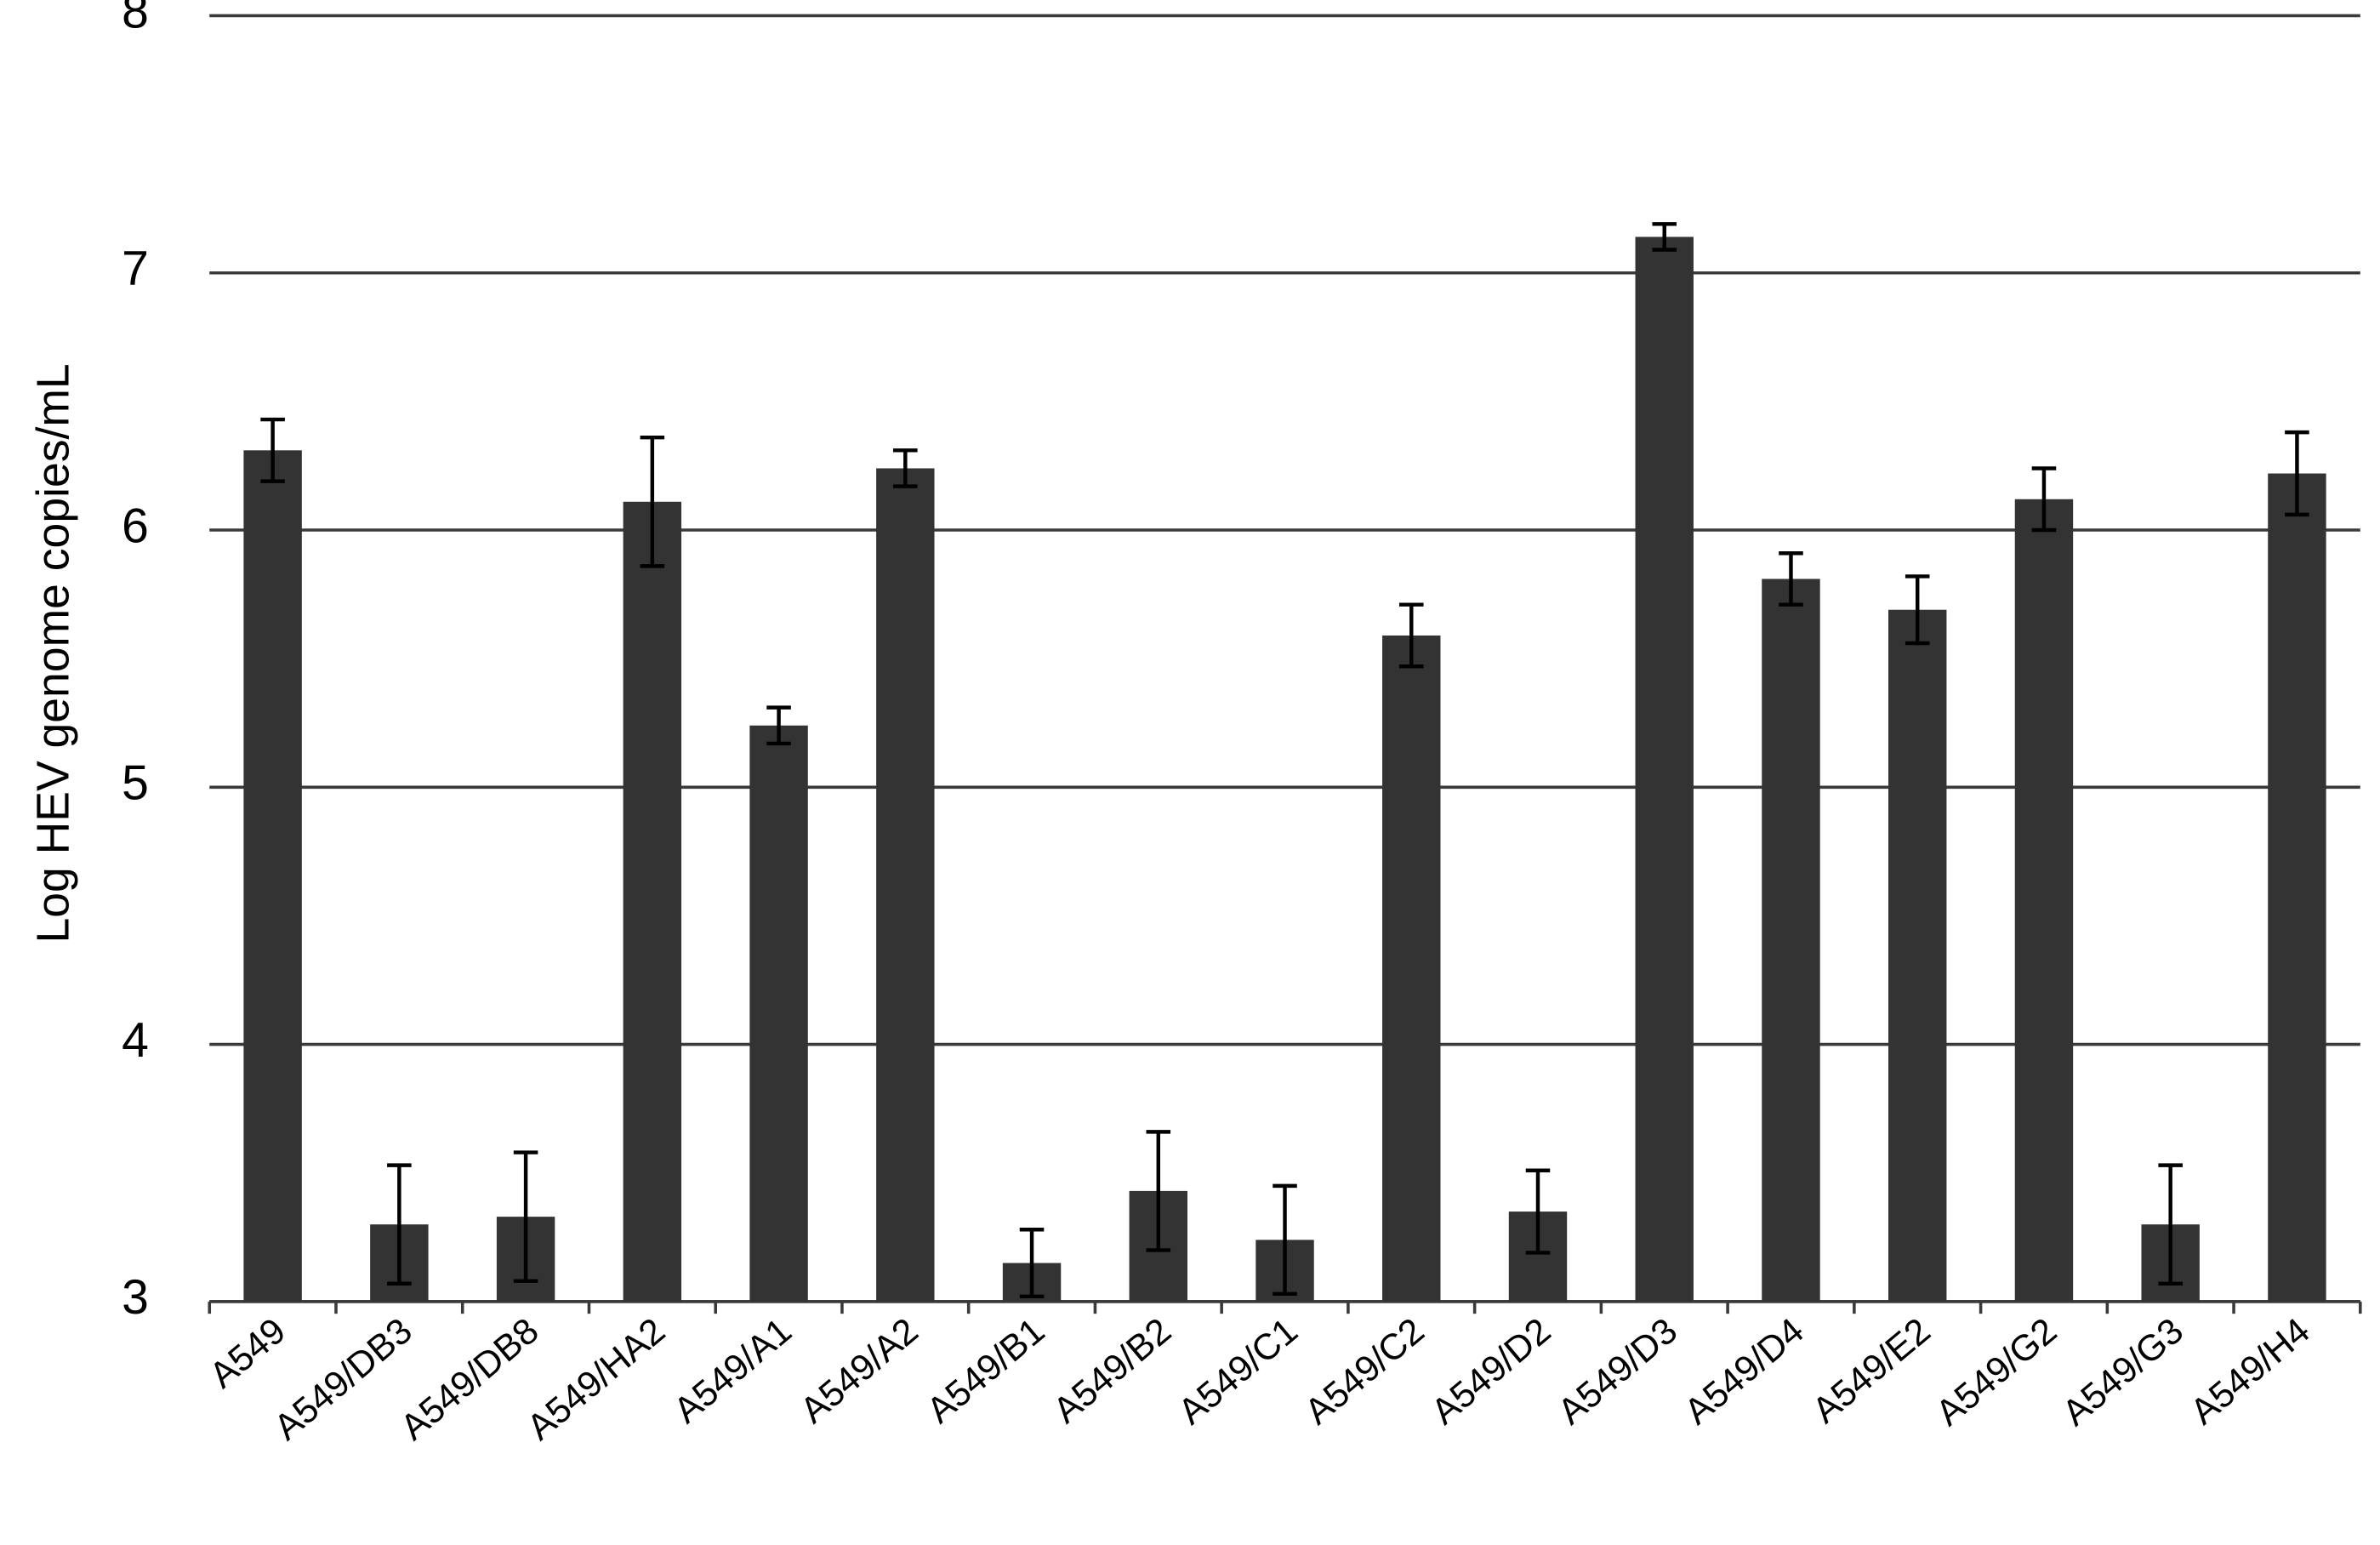  I want to click on x-tick-label: A549/D2, so click(1491, 1371).